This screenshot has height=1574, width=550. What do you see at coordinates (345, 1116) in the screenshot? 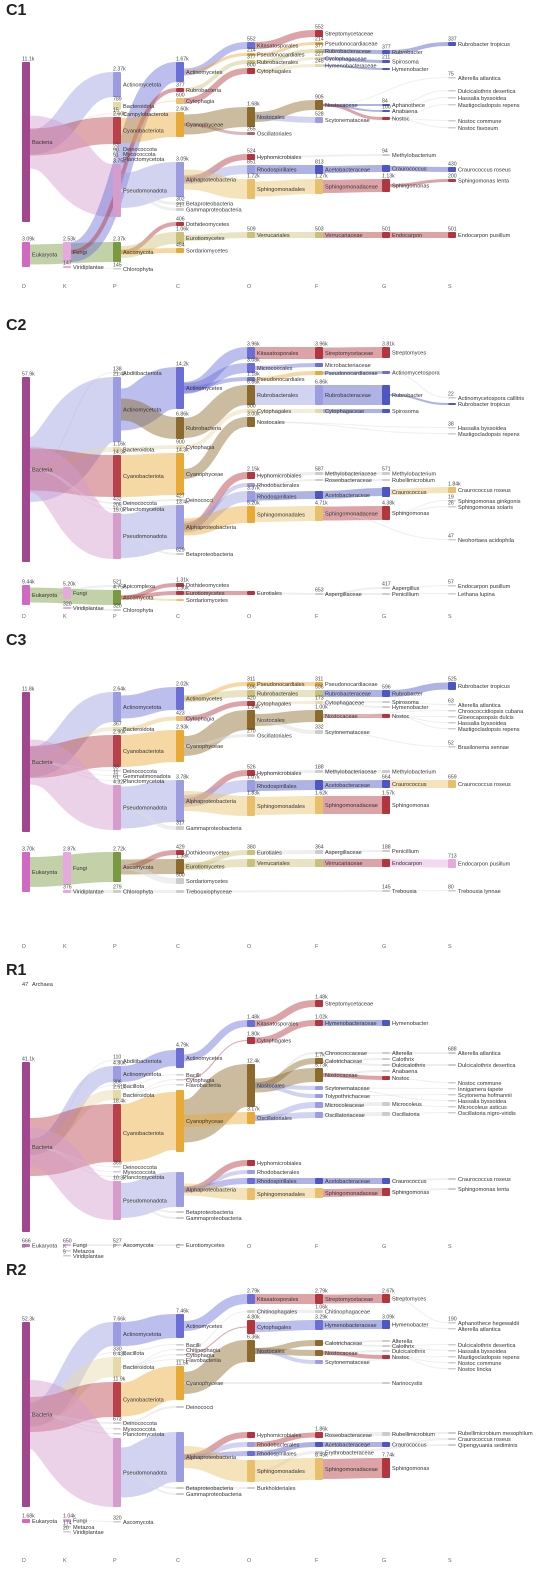
I see `node-label: Oscillatoriaceae` at bounding box center [345, 1116].